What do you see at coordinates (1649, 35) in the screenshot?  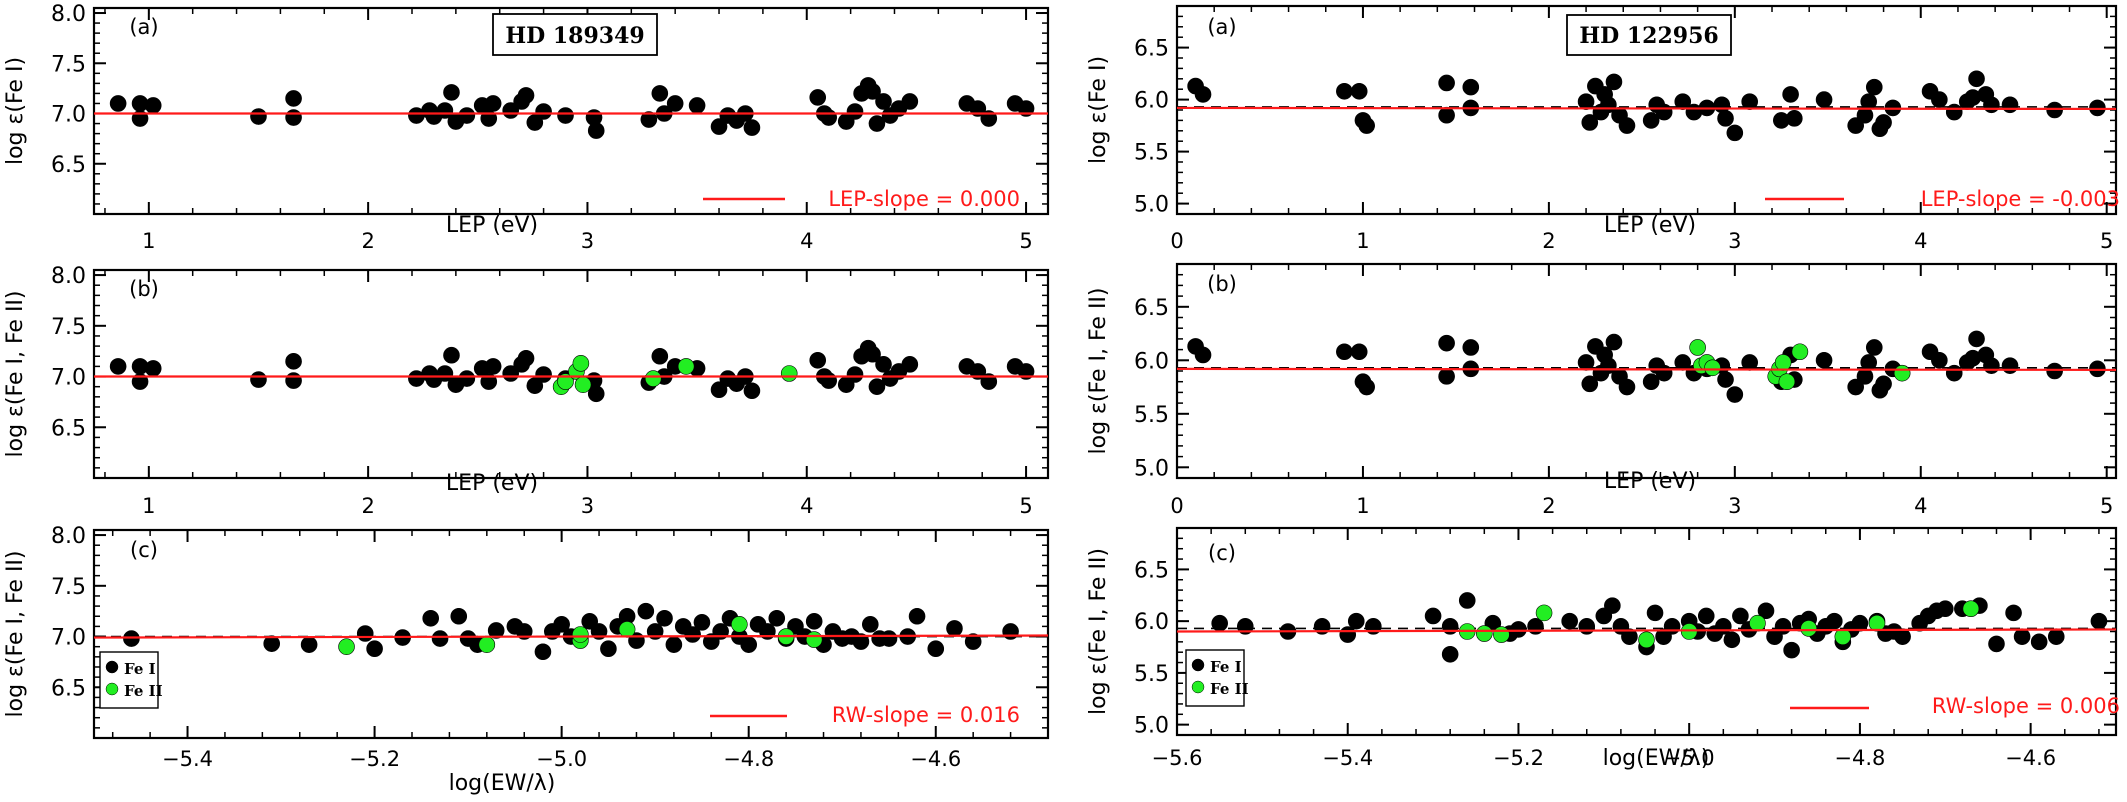 I see `star-name-box` at bounding box center [1649, 35].